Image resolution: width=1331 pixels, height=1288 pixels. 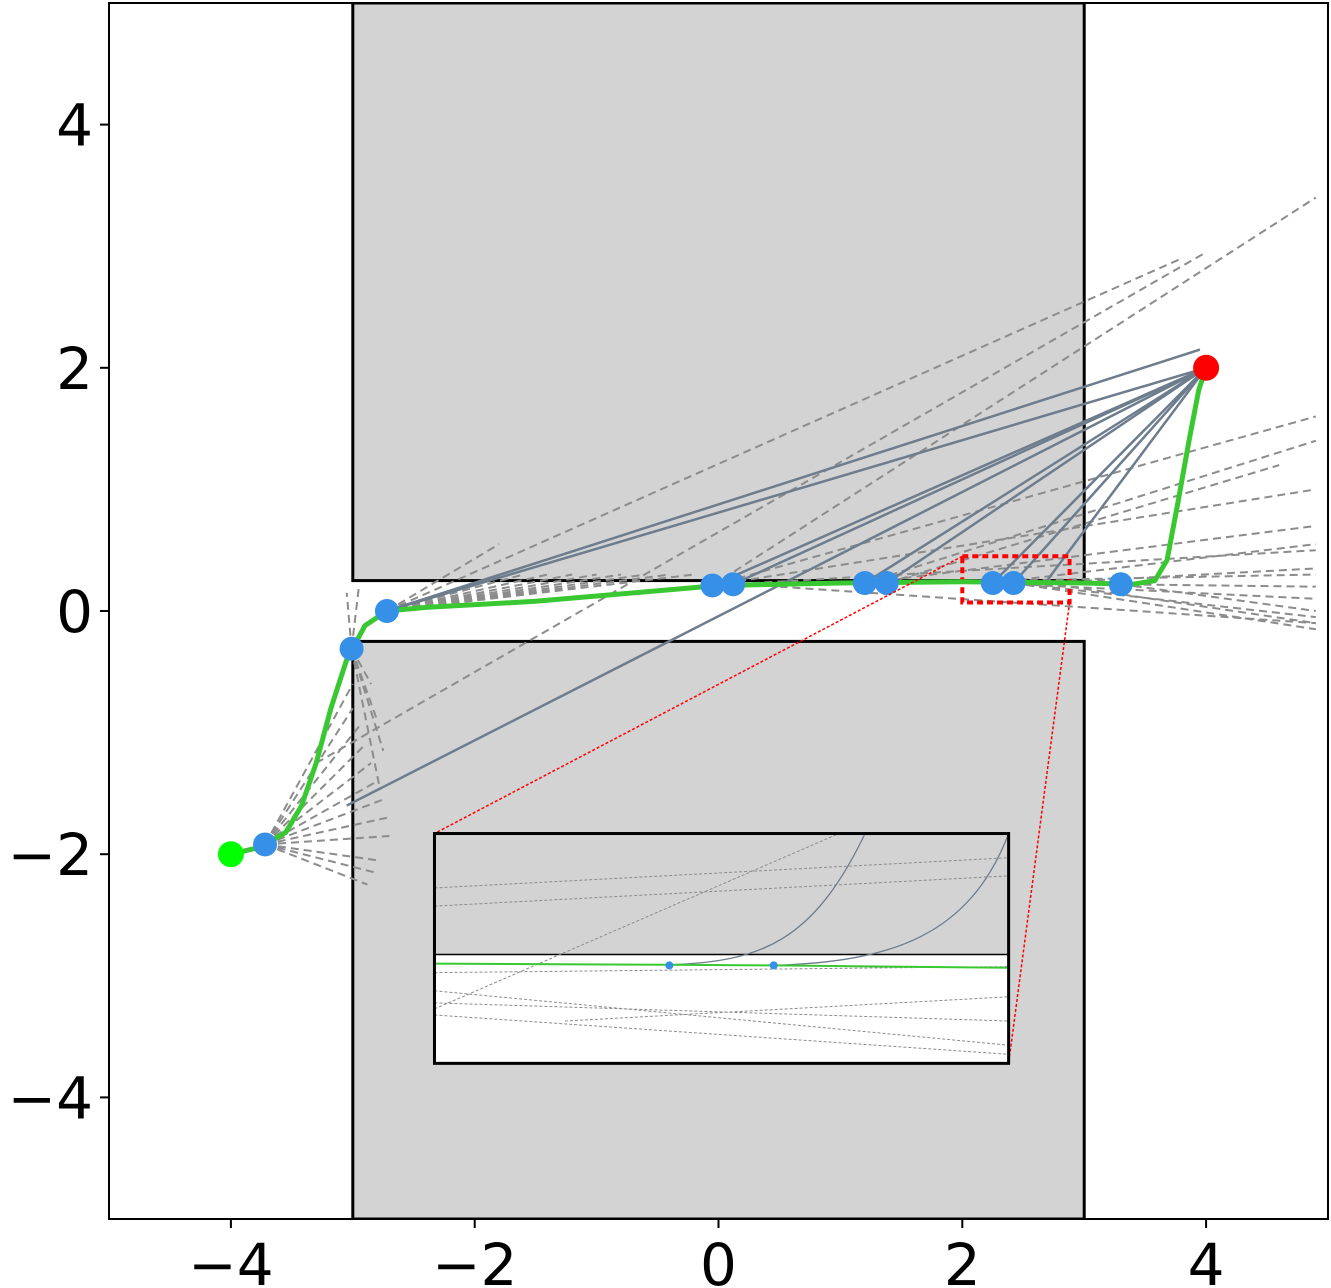 I want to click on y-tick-label: 4, so click(x=74, y=126).